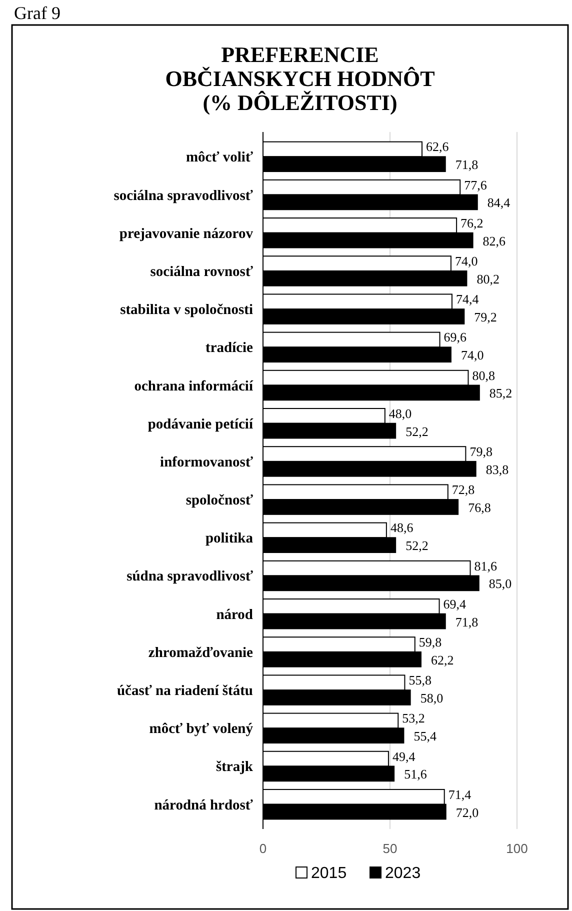  Describe the element at coordinates (460, 794) in the screenshot. I see `data-label: 71,4` at that location.